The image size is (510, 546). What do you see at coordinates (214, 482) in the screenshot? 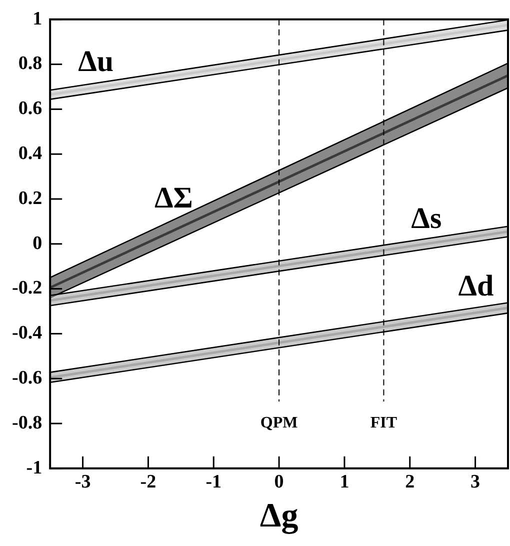
I see `x-tick-label: -1` at bounding box center [214, 482].